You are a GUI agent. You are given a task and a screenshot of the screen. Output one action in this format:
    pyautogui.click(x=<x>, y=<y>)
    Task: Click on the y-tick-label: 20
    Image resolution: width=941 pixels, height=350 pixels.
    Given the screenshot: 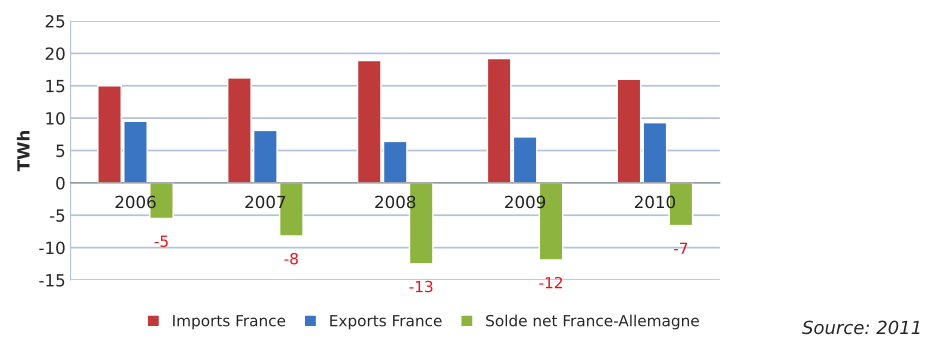 What is the action you would take?
    pyautogui.click(x=55, y=53)
    